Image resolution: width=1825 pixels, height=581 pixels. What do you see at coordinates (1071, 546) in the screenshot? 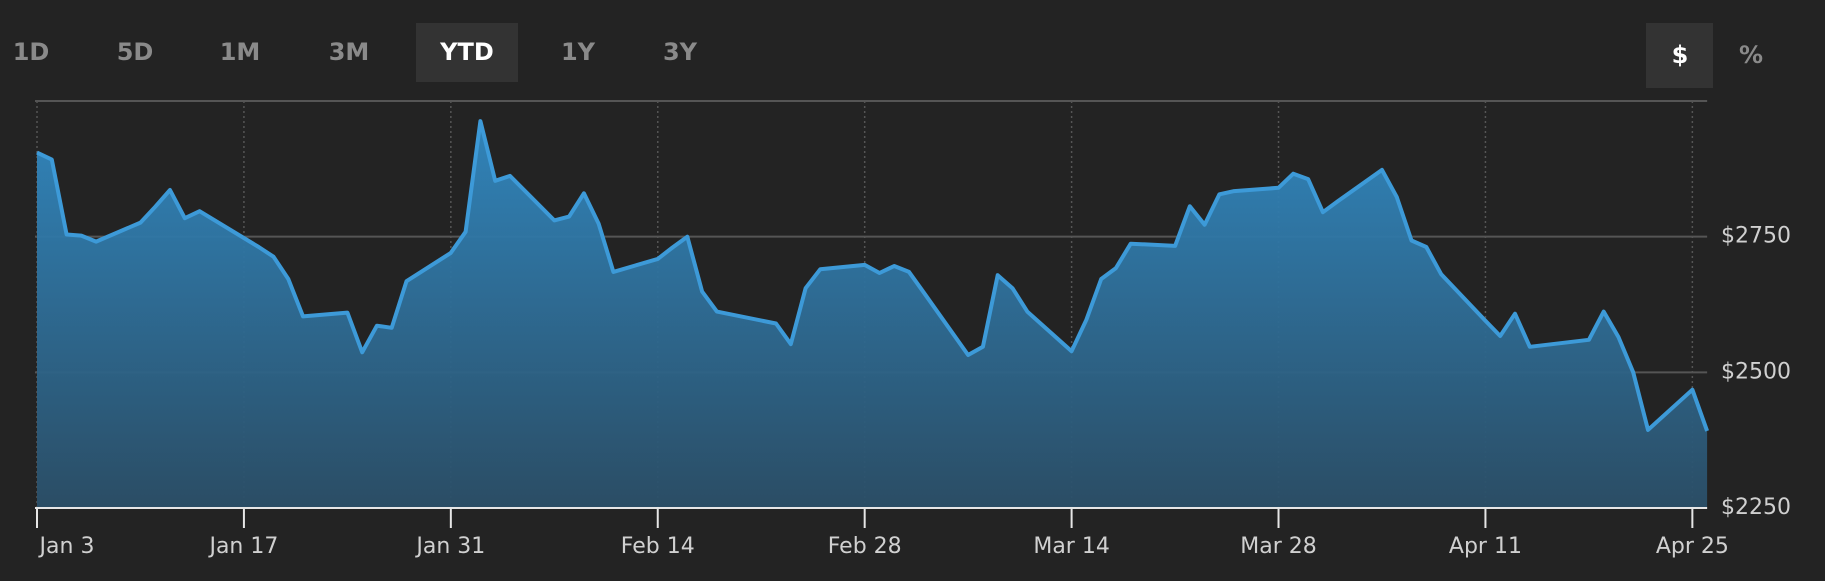
I see `x-tick-label: Mar 14` at bounding box center [1071, 546].